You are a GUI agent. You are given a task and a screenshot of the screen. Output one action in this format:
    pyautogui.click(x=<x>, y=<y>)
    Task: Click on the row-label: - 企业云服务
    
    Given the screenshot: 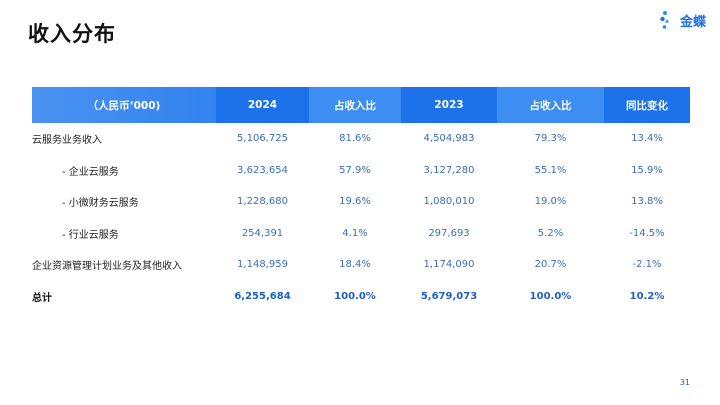 What is the action you would take?
    pyautogui.click(x=90, y=172)
    